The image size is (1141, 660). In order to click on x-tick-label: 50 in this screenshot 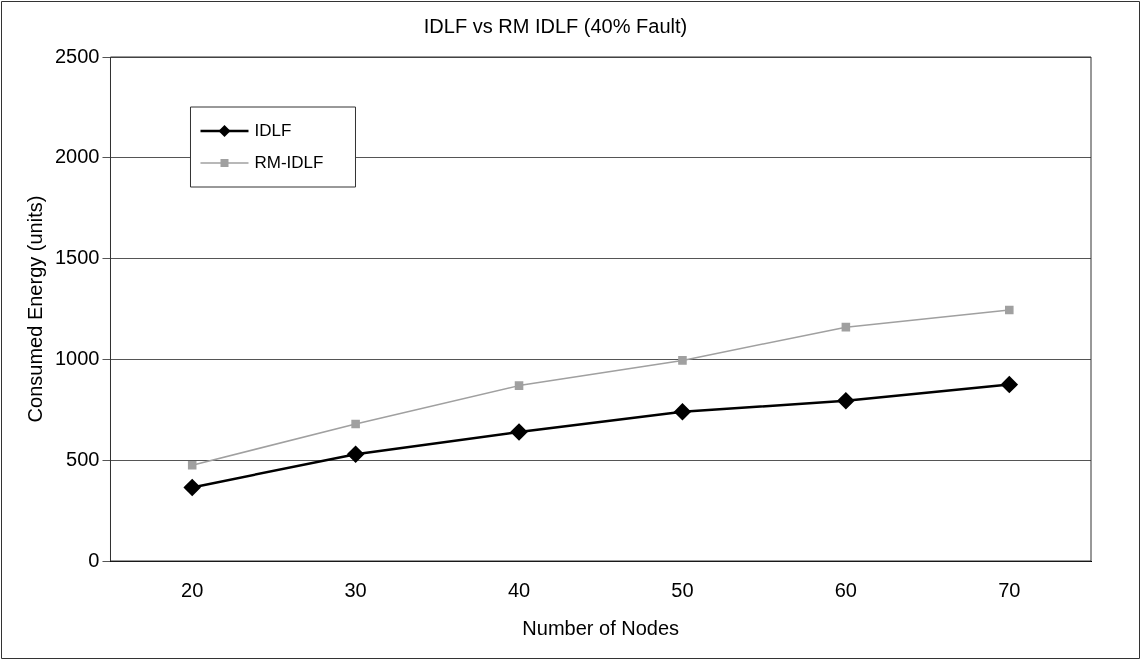, I will do `click(682, 589)`.